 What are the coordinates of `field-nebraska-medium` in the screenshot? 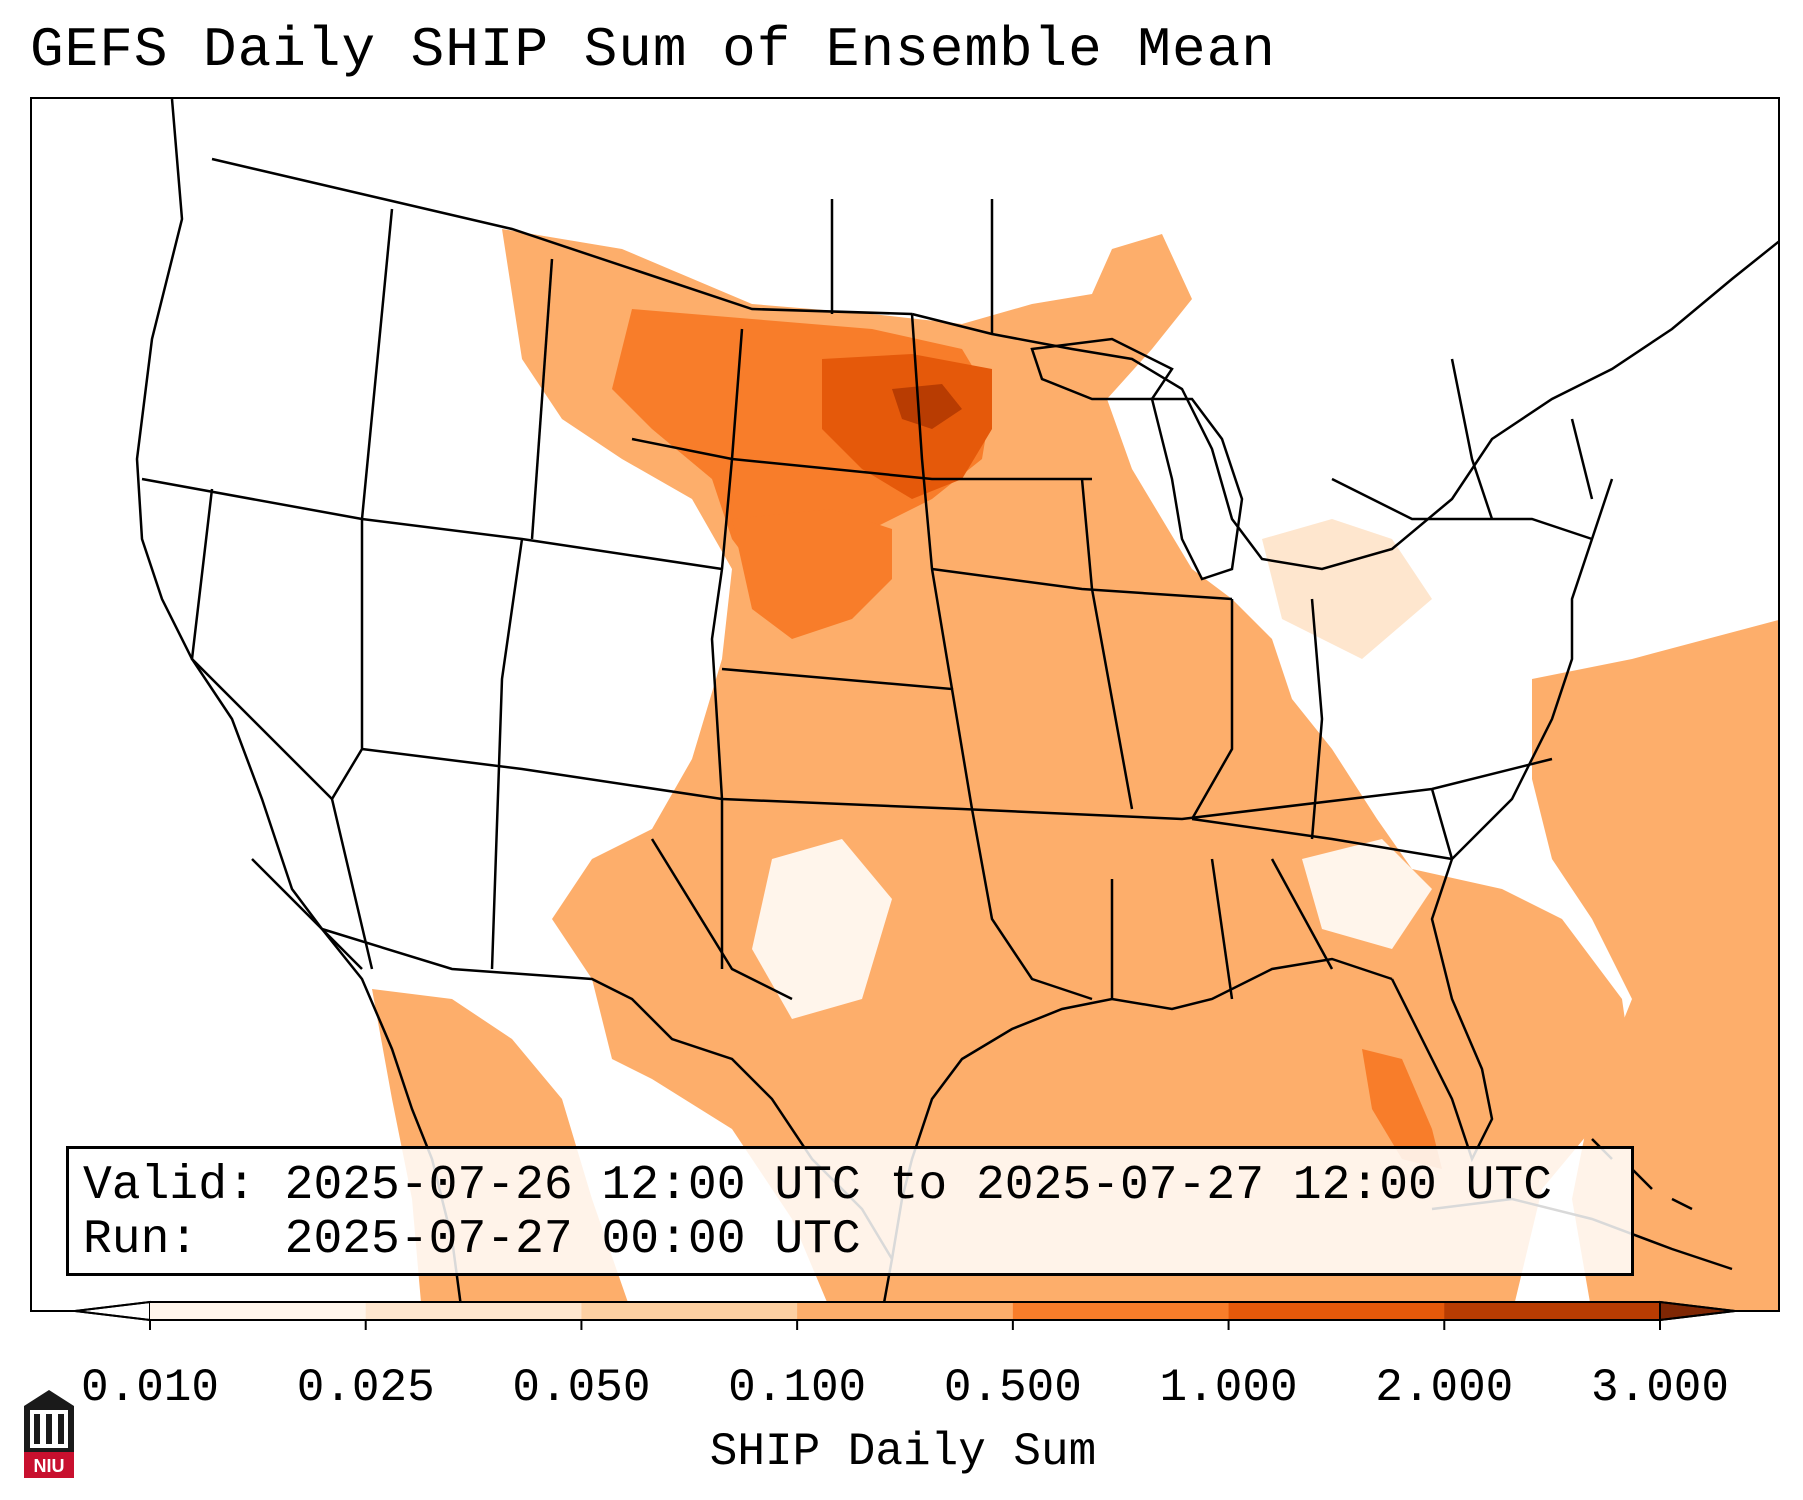 It's located at (812, 574).